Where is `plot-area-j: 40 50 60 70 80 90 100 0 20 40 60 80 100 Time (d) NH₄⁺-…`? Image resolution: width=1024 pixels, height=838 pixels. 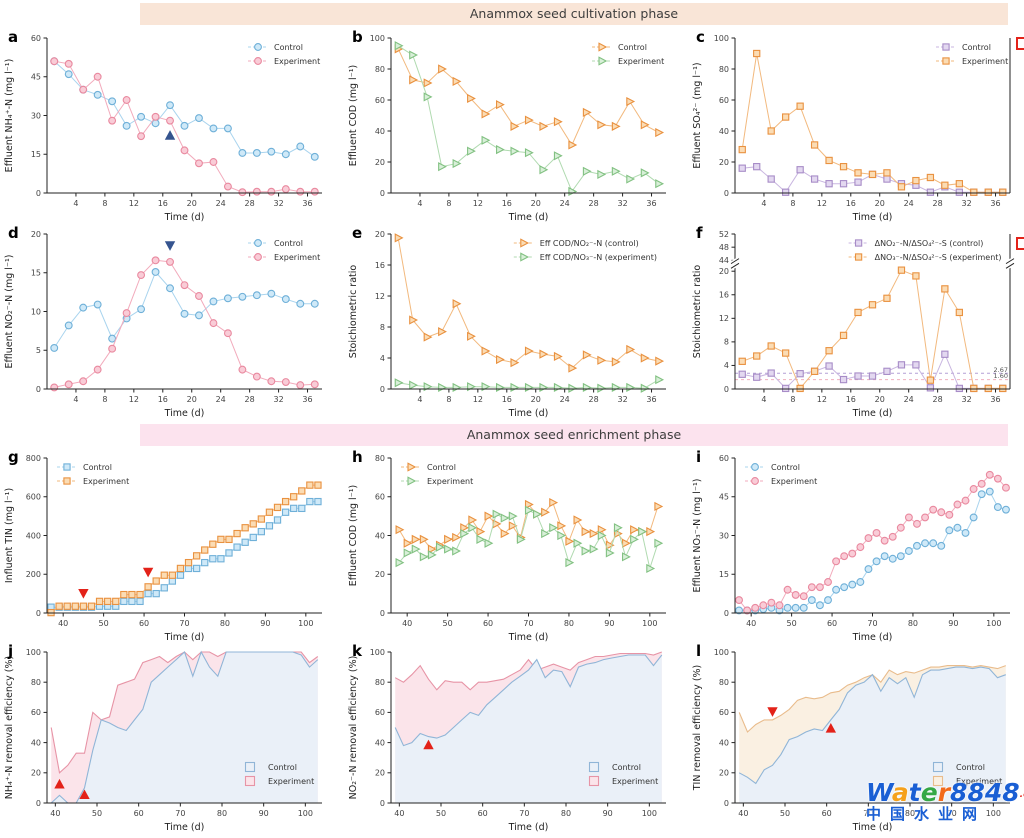
plot-area-j: 40 50 60 70 80 90 100 0 20 40 60 80 100 Time (d) NH₄⁺-… is located at coordinates (163, 740).